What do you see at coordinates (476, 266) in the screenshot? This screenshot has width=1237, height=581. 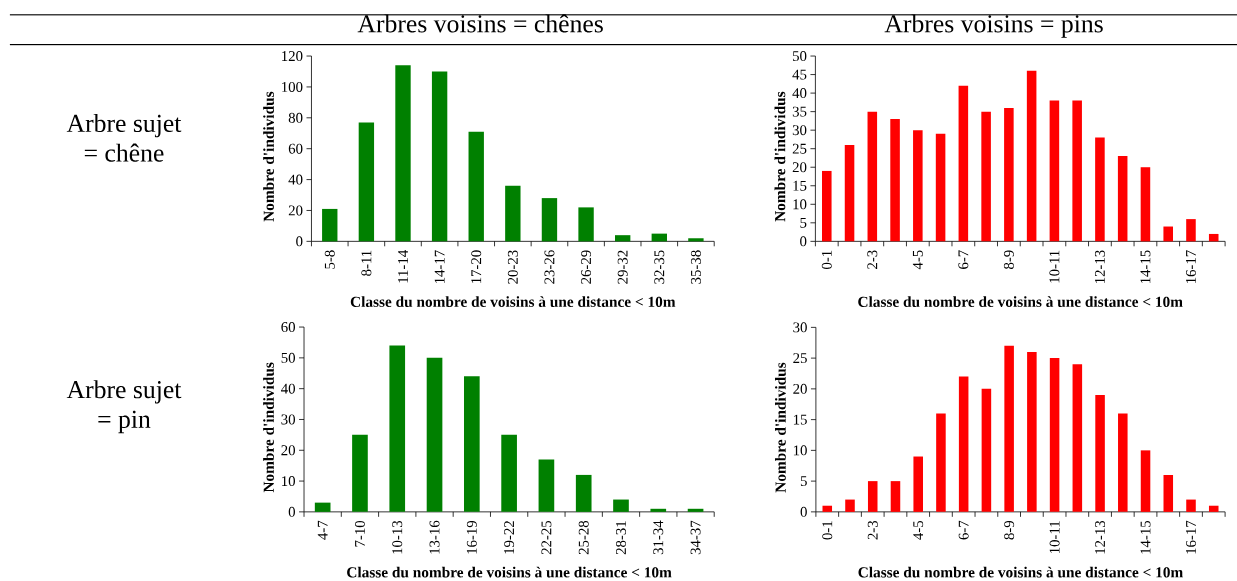 I see `x-tick-label: 17-20` at bounding box center [476, 266].